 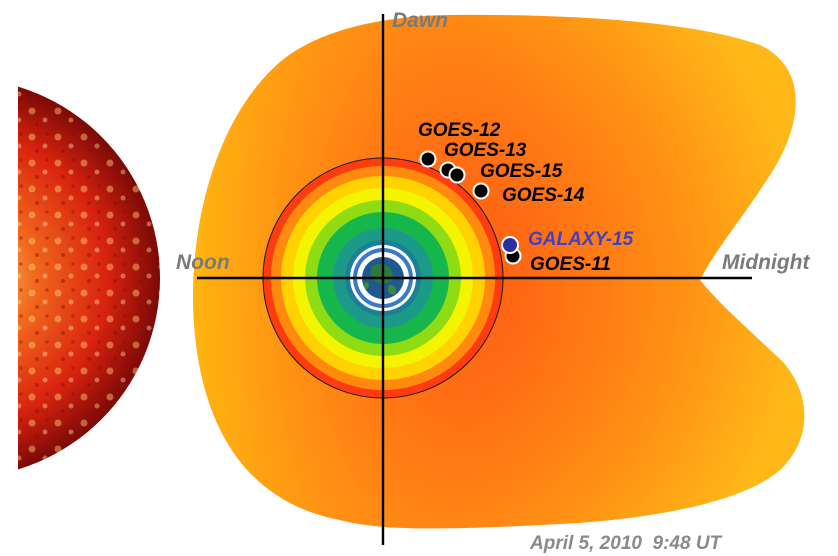 I want to click on satellite-label-goes-11: GOES-11, so click(x=570, y=264).